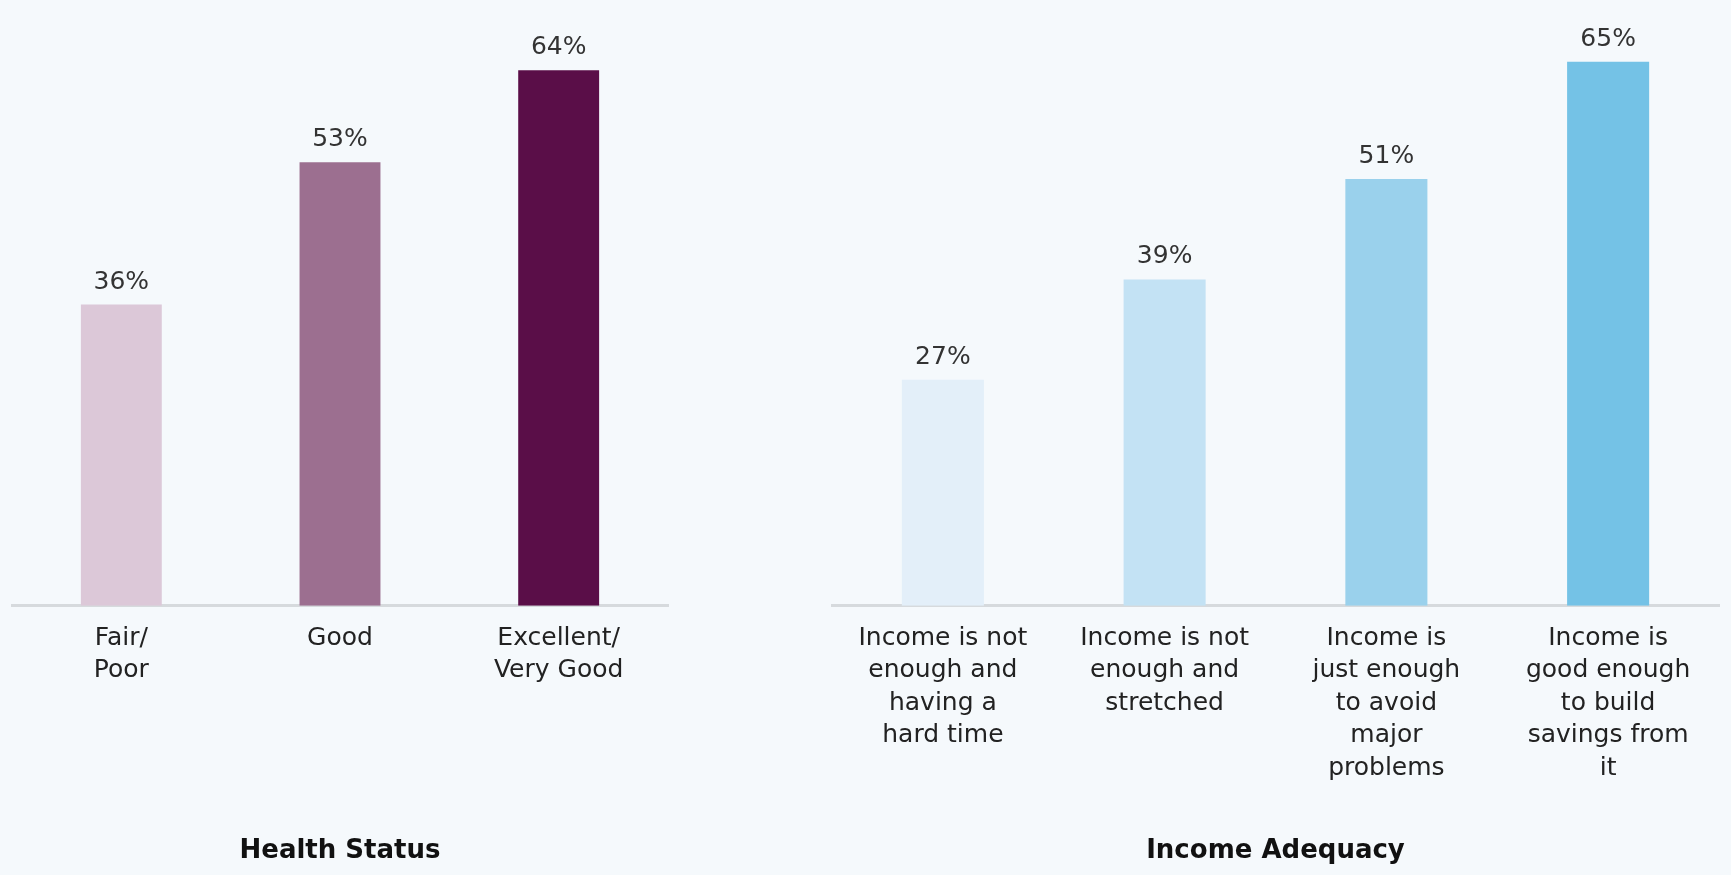 This screenshot has height=875, width=1731. Describe the element at coordinates (1608, 37) in the screenshot. I see `data-label: 65%` at that location.